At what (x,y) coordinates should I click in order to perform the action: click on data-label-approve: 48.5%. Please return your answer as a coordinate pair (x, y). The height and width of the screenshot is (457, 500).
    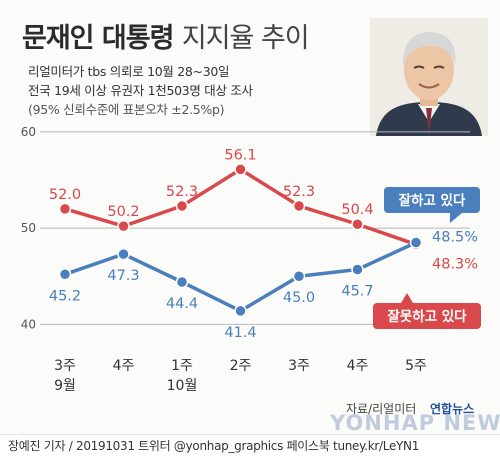
    Looking at the image, I should click on (455, 238).